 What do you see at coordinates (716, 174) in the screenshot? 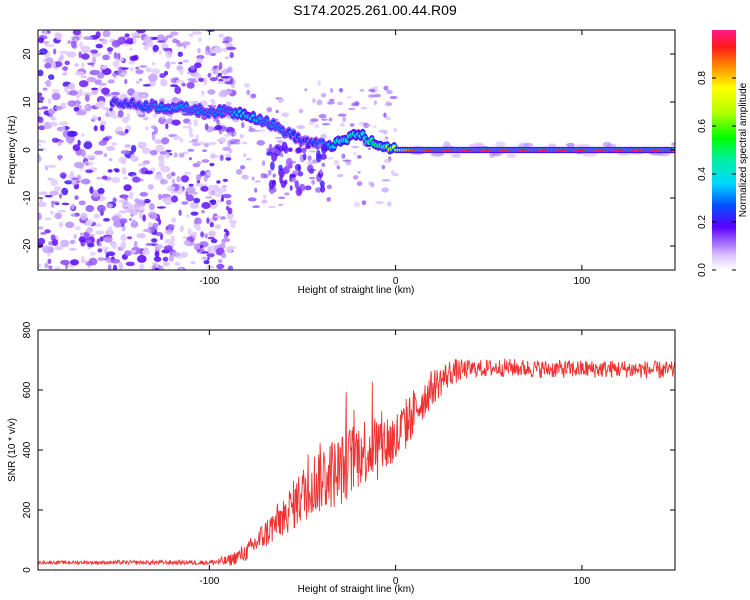
I see `colorbar-ticks: 0.0 0.2 0.4 0.6 0.8` at bounding box center [716, 174].